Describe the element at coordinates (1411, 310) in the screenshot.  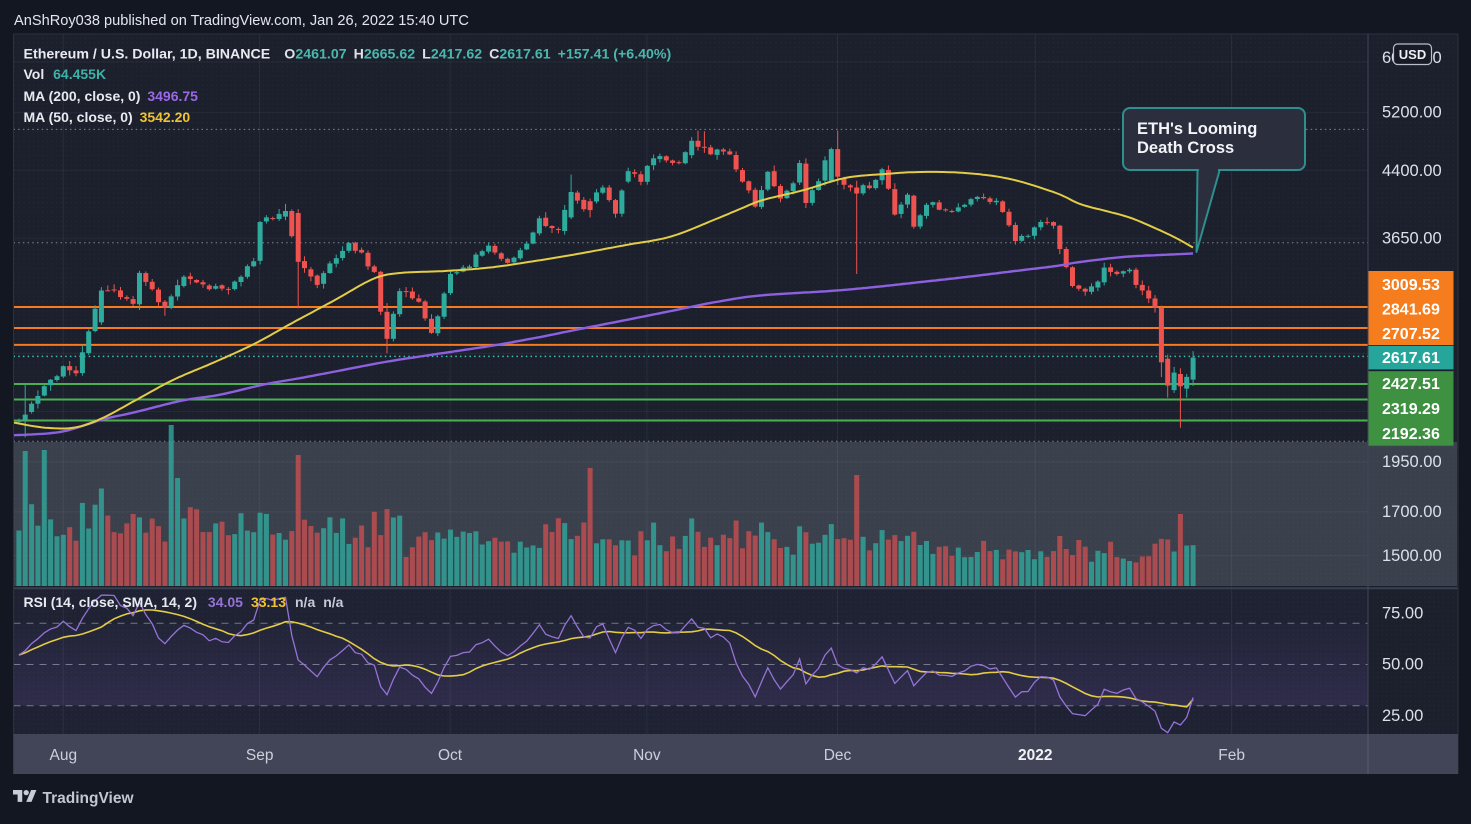
I see `svg-text: 2841.69` at that location.